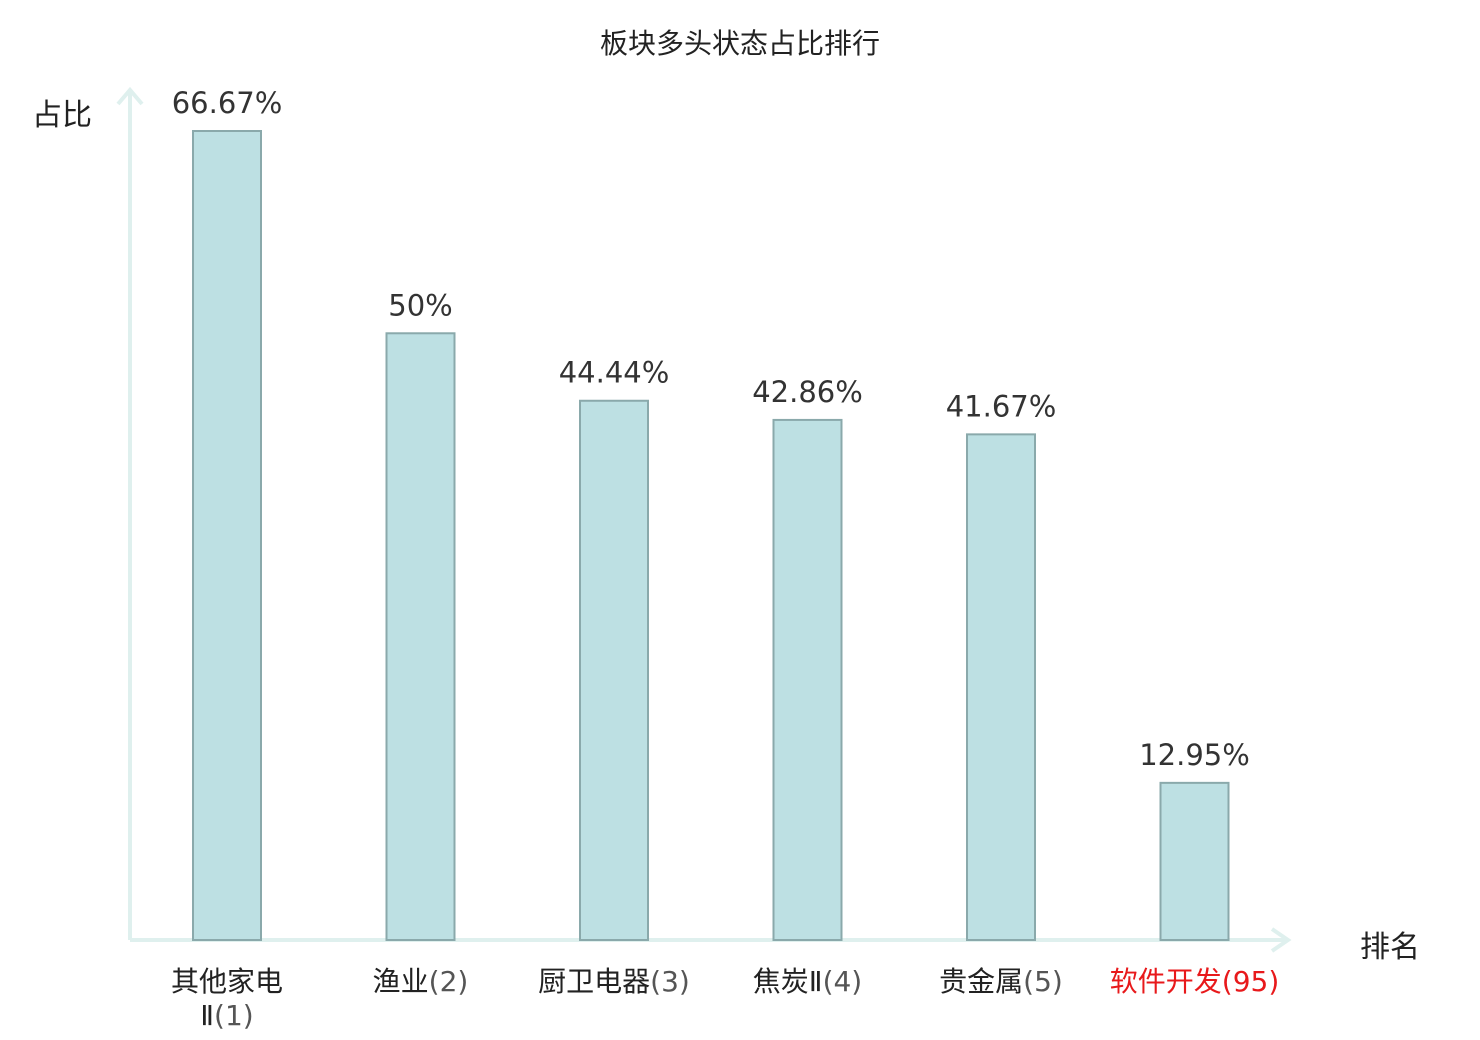 This screenshot has height=1040, width=1480. Describe the element at coordinates (227, 103) in the screenshot. I see `data-label: 66.67%` at that location.